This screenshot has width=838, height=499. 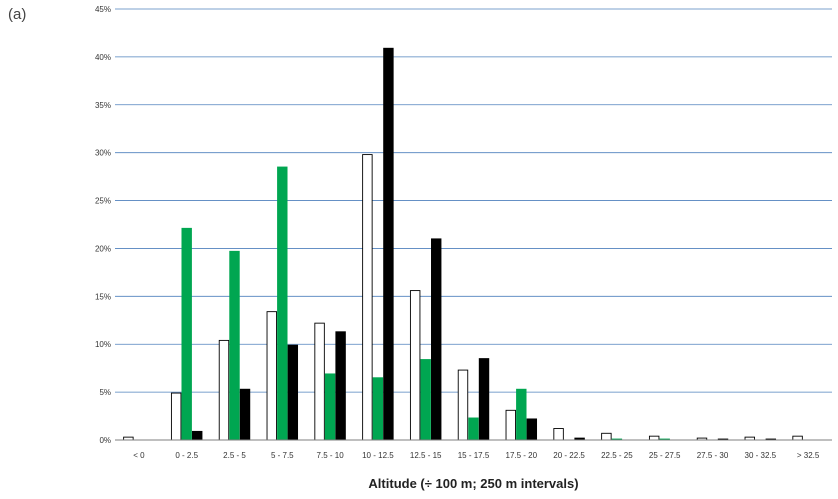 I want to click on panel-label: (a), so click(x=17, y=14).